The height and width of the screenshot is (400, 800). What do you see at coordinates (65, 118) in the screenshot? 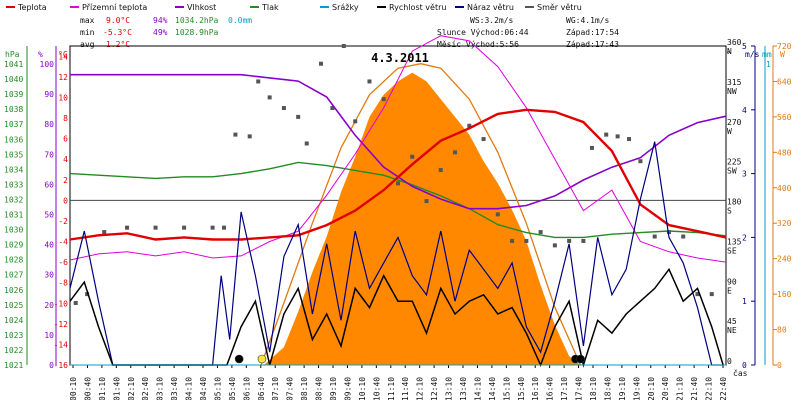
I see `degc-tick-label: 8` at bounding box center [65, 118].